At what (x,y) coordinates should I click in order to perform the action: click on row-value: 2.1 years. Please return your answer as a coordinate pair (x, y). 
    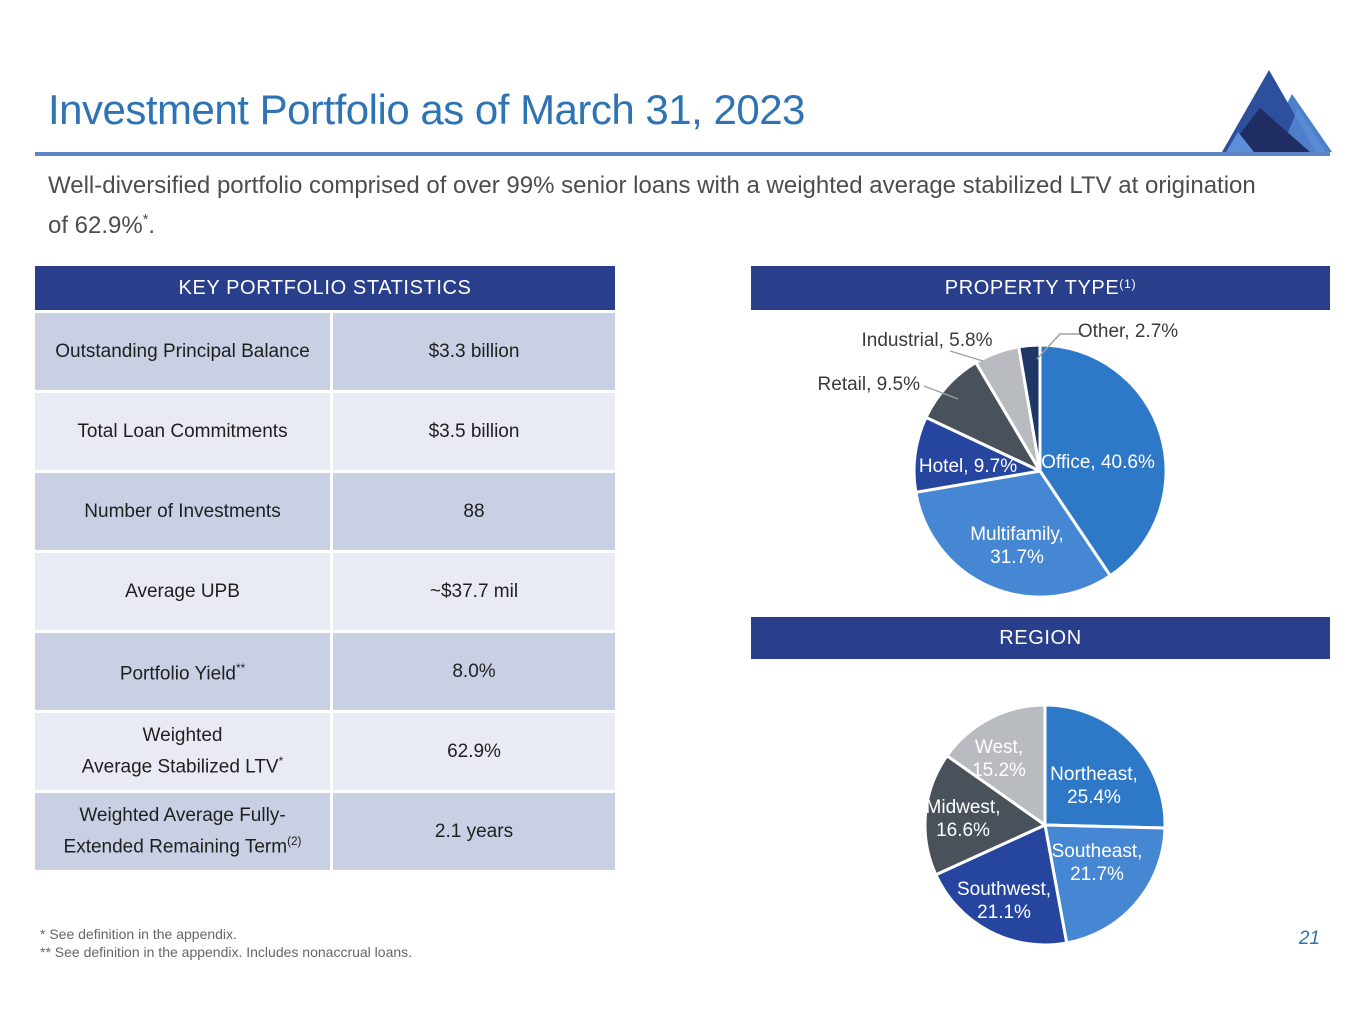
    Looking at the image, I should click on (474, 831).